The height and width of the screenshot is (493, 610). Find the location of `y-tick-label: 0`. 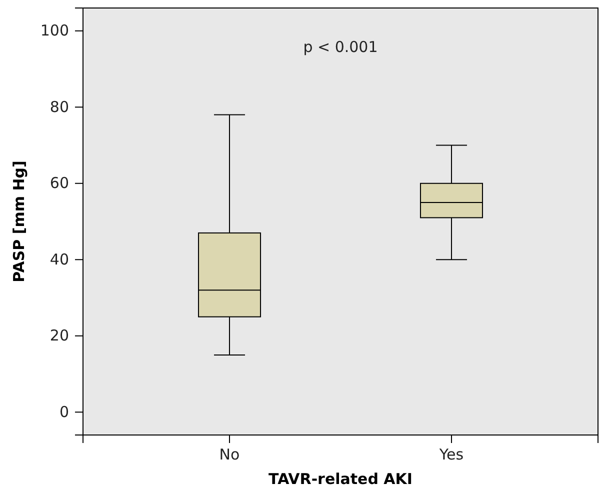

y-tick-label: 0 is located at coordinates (64, 411).